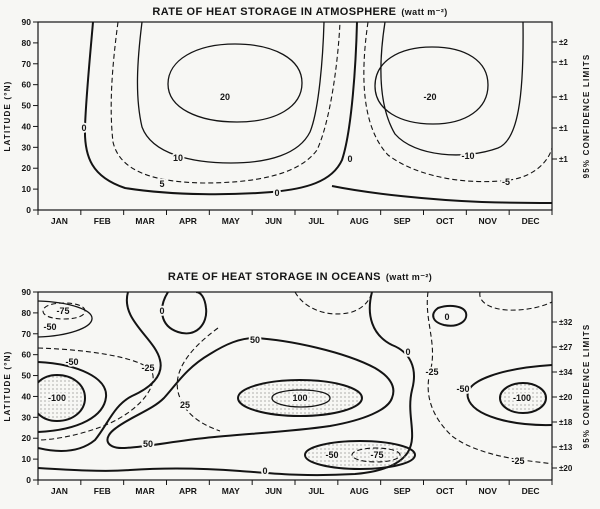 The width and height of the screenshot is (600, 509). What do you see at coordinates (429, 97) in the screenshot?
I see `contour-label: -20` at bounding box center [429, 97].